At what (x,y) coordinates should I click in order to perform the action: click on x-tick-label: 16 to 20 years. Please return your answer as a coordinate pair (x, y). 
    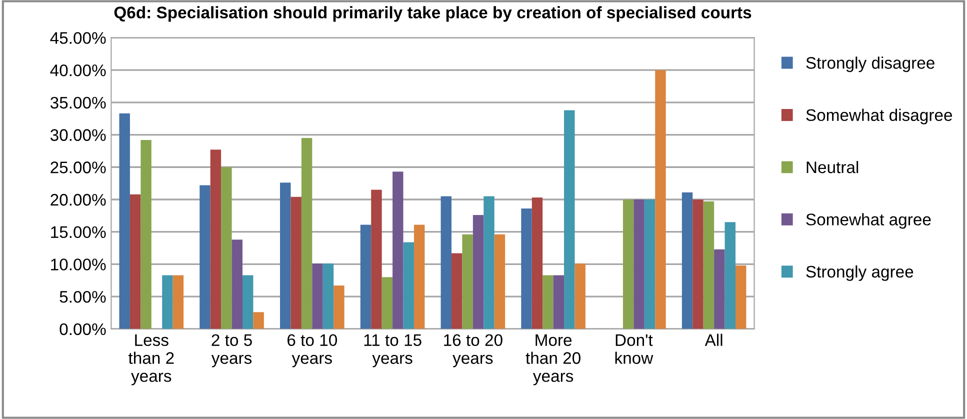
    Looking at the image, I should click on (473, 351).